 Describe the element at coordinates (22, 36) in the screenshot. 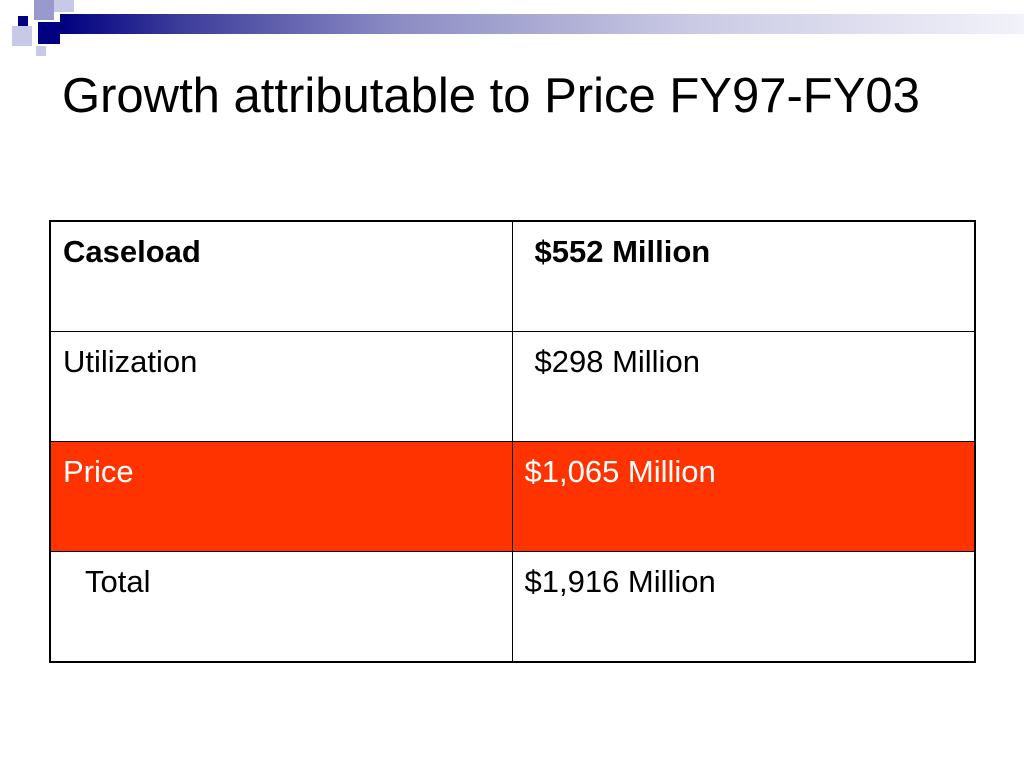

I see `decor-square-lavender` at that location.